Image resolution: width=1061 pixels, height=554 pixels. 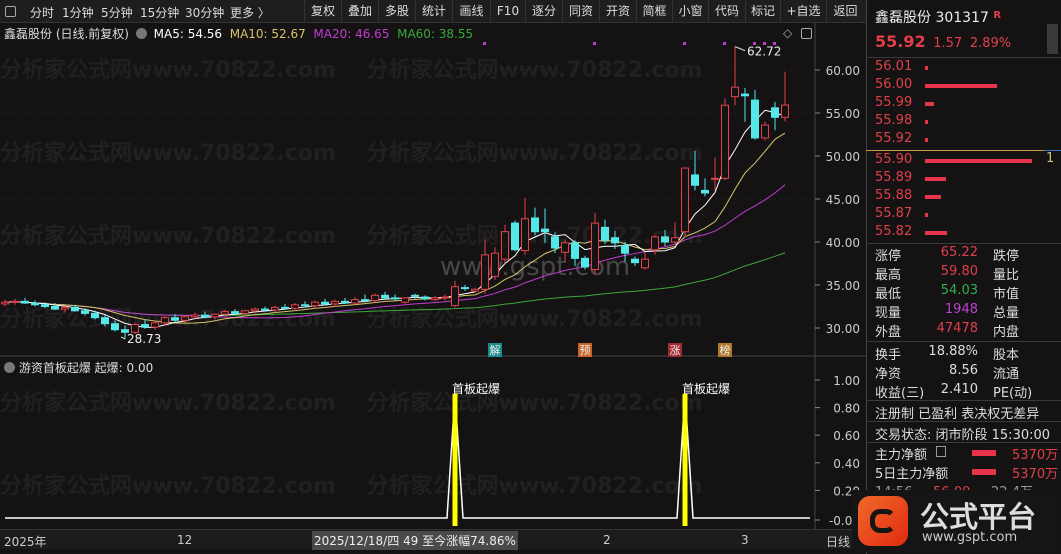 What do you see at coordinates (941, 451) in the screenshot?
I see `detail-icon` at bounding box center [941, 451].